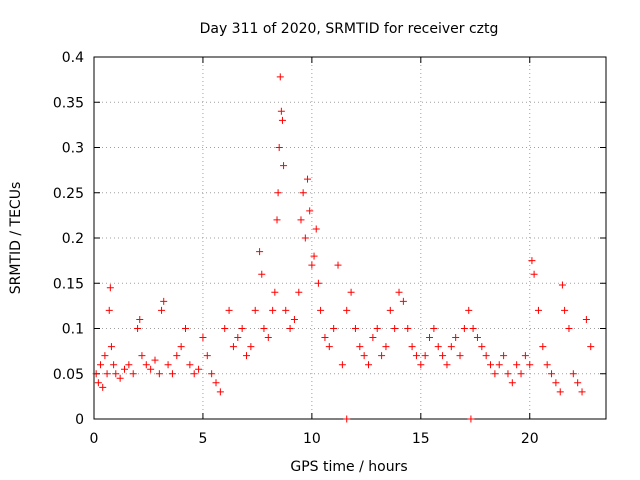 Image resolution: width=640 pixels, height=480 pixels. What do you see at coordinates (94, 439) in the screenshot?
I see `x-tick-label: 0` at bounding box center [94, 439].